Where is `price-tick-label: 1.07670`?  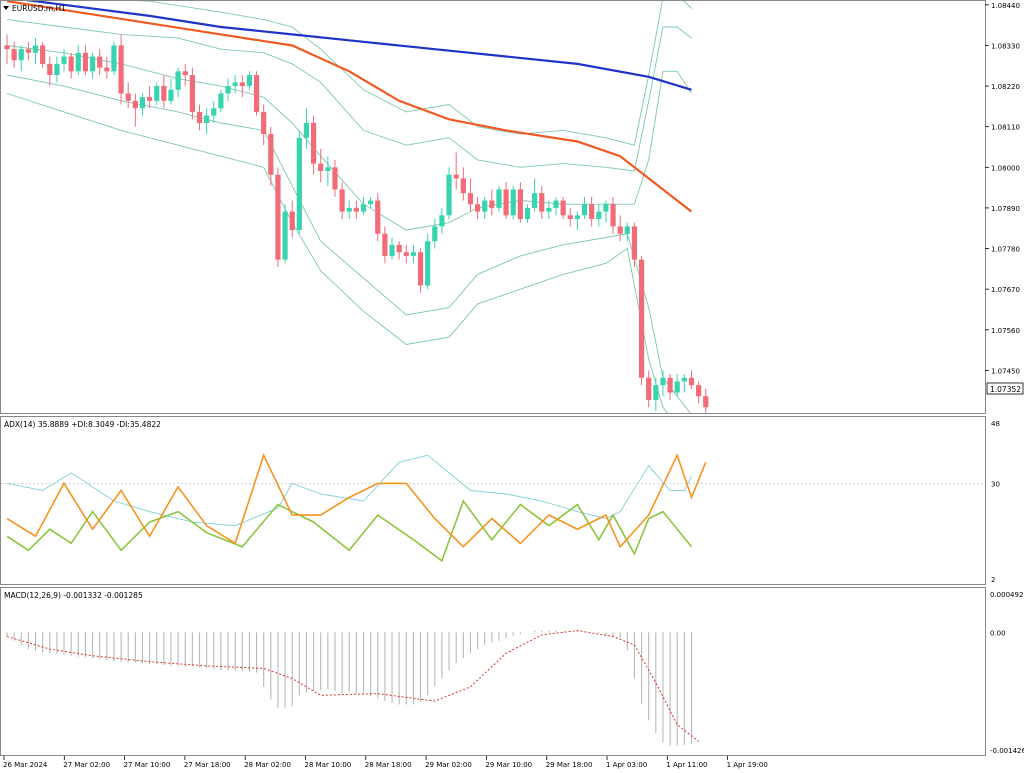
price-tick-label: 1.07670 is located at coordinates (1005, 290).